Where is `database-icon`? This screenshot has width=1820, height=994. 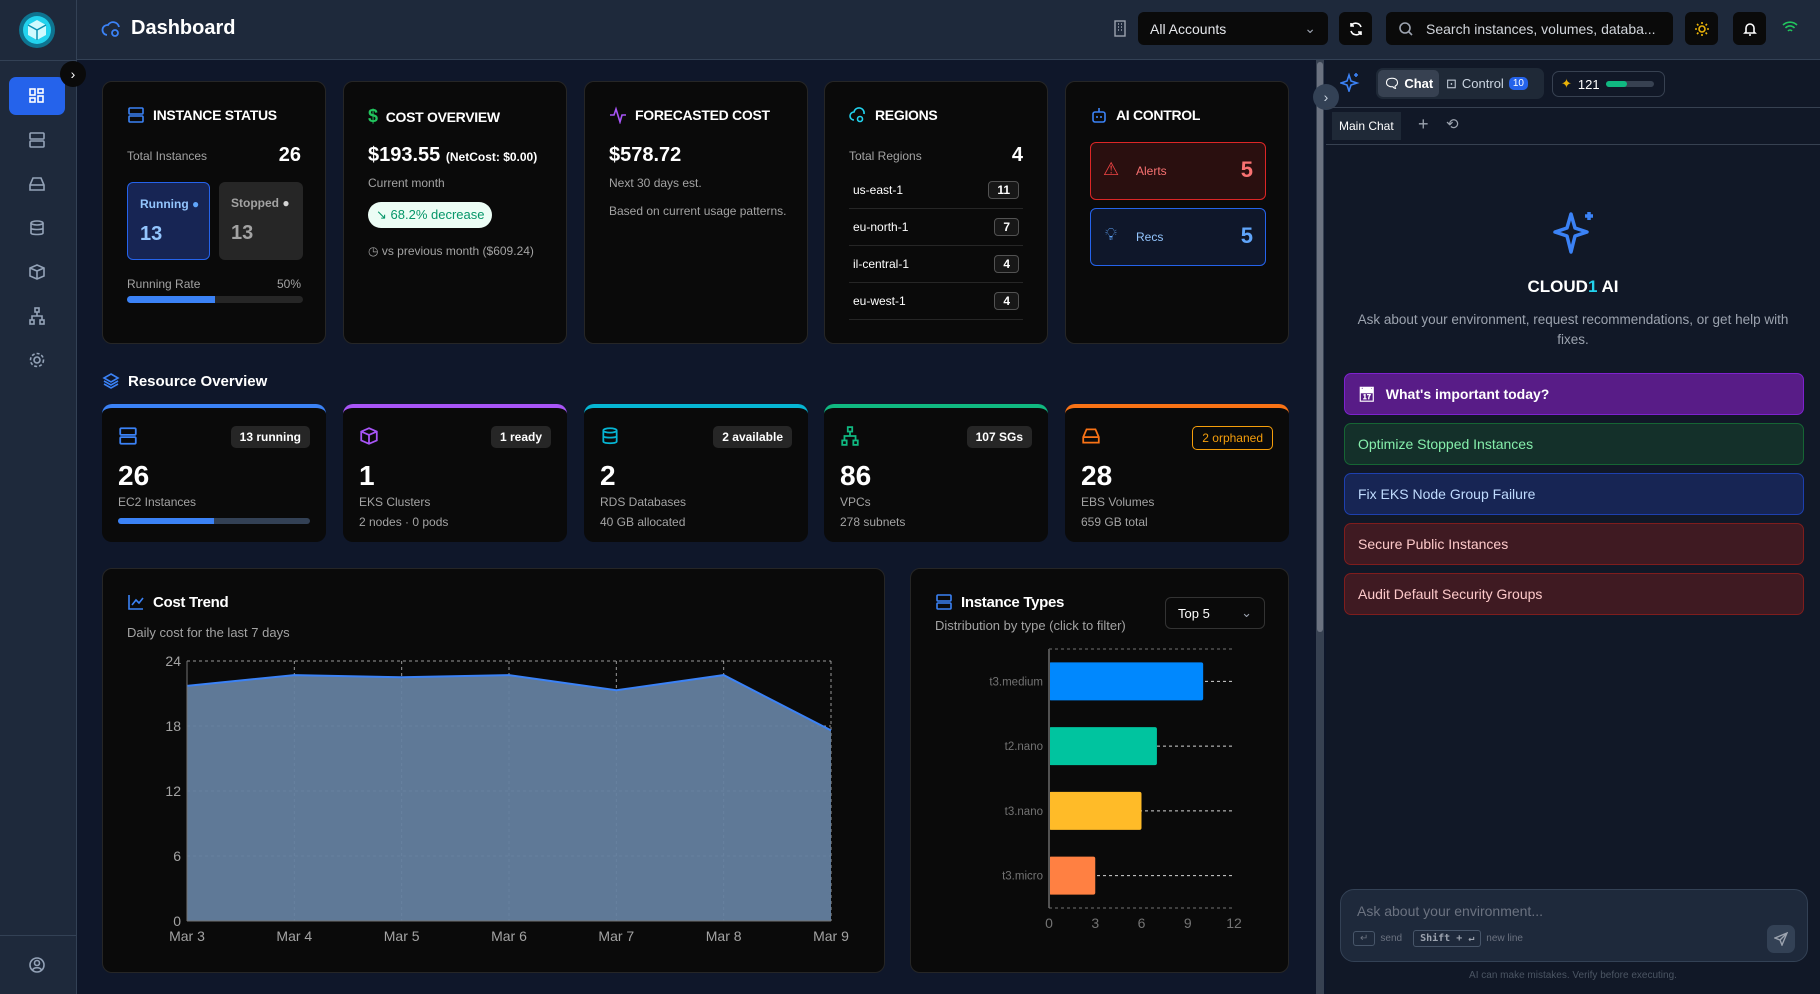
database-icon is located at coordinates (37, 228).